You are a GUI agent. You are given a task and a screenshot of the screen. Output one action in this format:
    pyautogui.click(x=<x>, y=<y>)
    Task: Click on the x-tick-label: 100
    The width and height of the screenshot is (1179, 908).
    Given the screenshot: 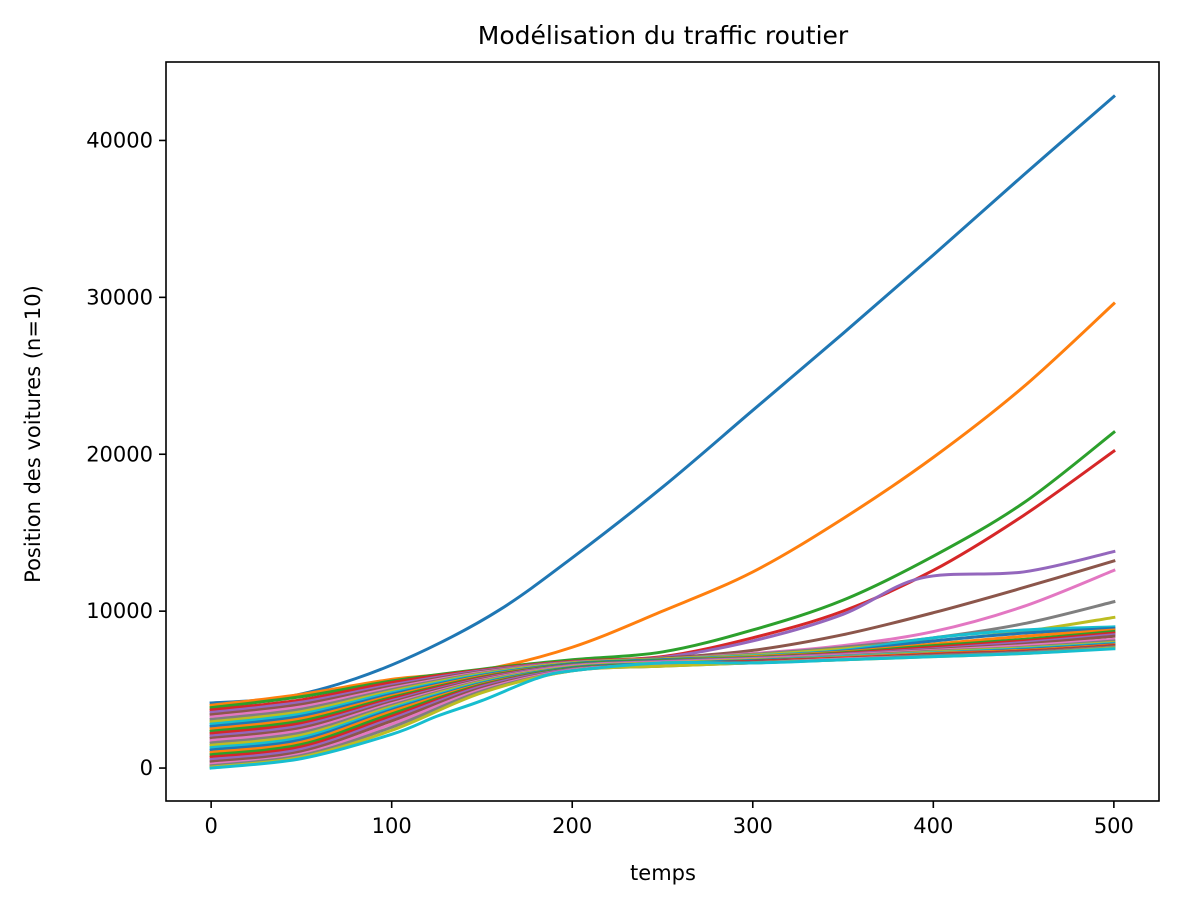 What is the action you would take?
    pyautogui.click(x=392, y=826)
    